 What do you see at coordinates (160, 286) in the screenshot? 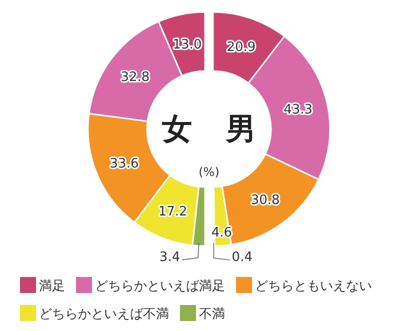
I see `legend-label: どちらかといえば満足` at bounding box center [160, 286].